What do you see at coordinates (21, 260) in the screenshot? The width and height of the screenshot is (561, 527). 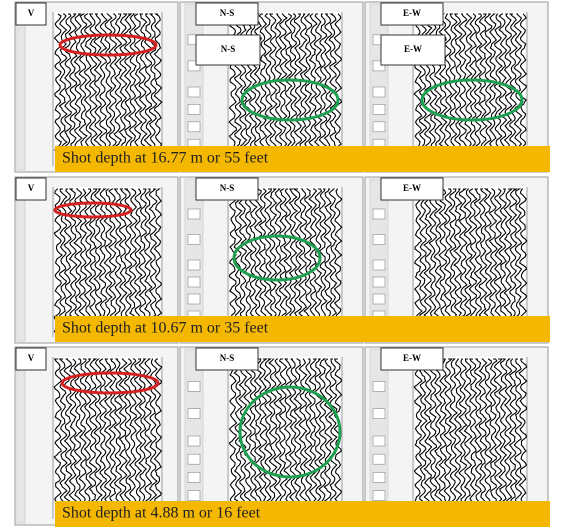 I see `toolbar` at bounding box center [21, 260].